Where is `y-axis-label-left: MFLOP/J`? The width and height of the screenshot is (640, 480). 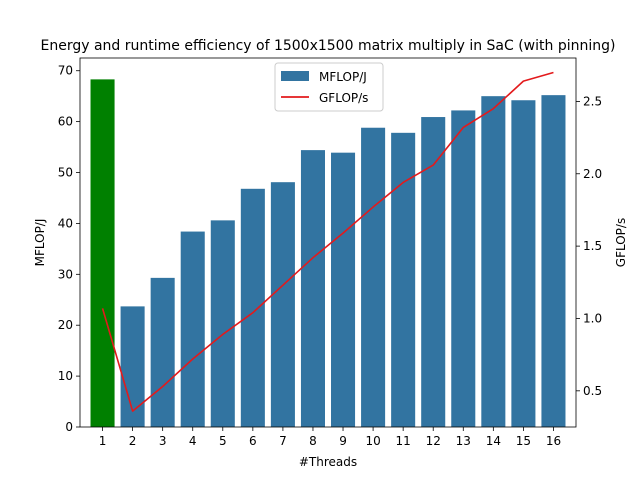
y-axis-label-left: MFLOP/J is located at coordinates (40, 243).